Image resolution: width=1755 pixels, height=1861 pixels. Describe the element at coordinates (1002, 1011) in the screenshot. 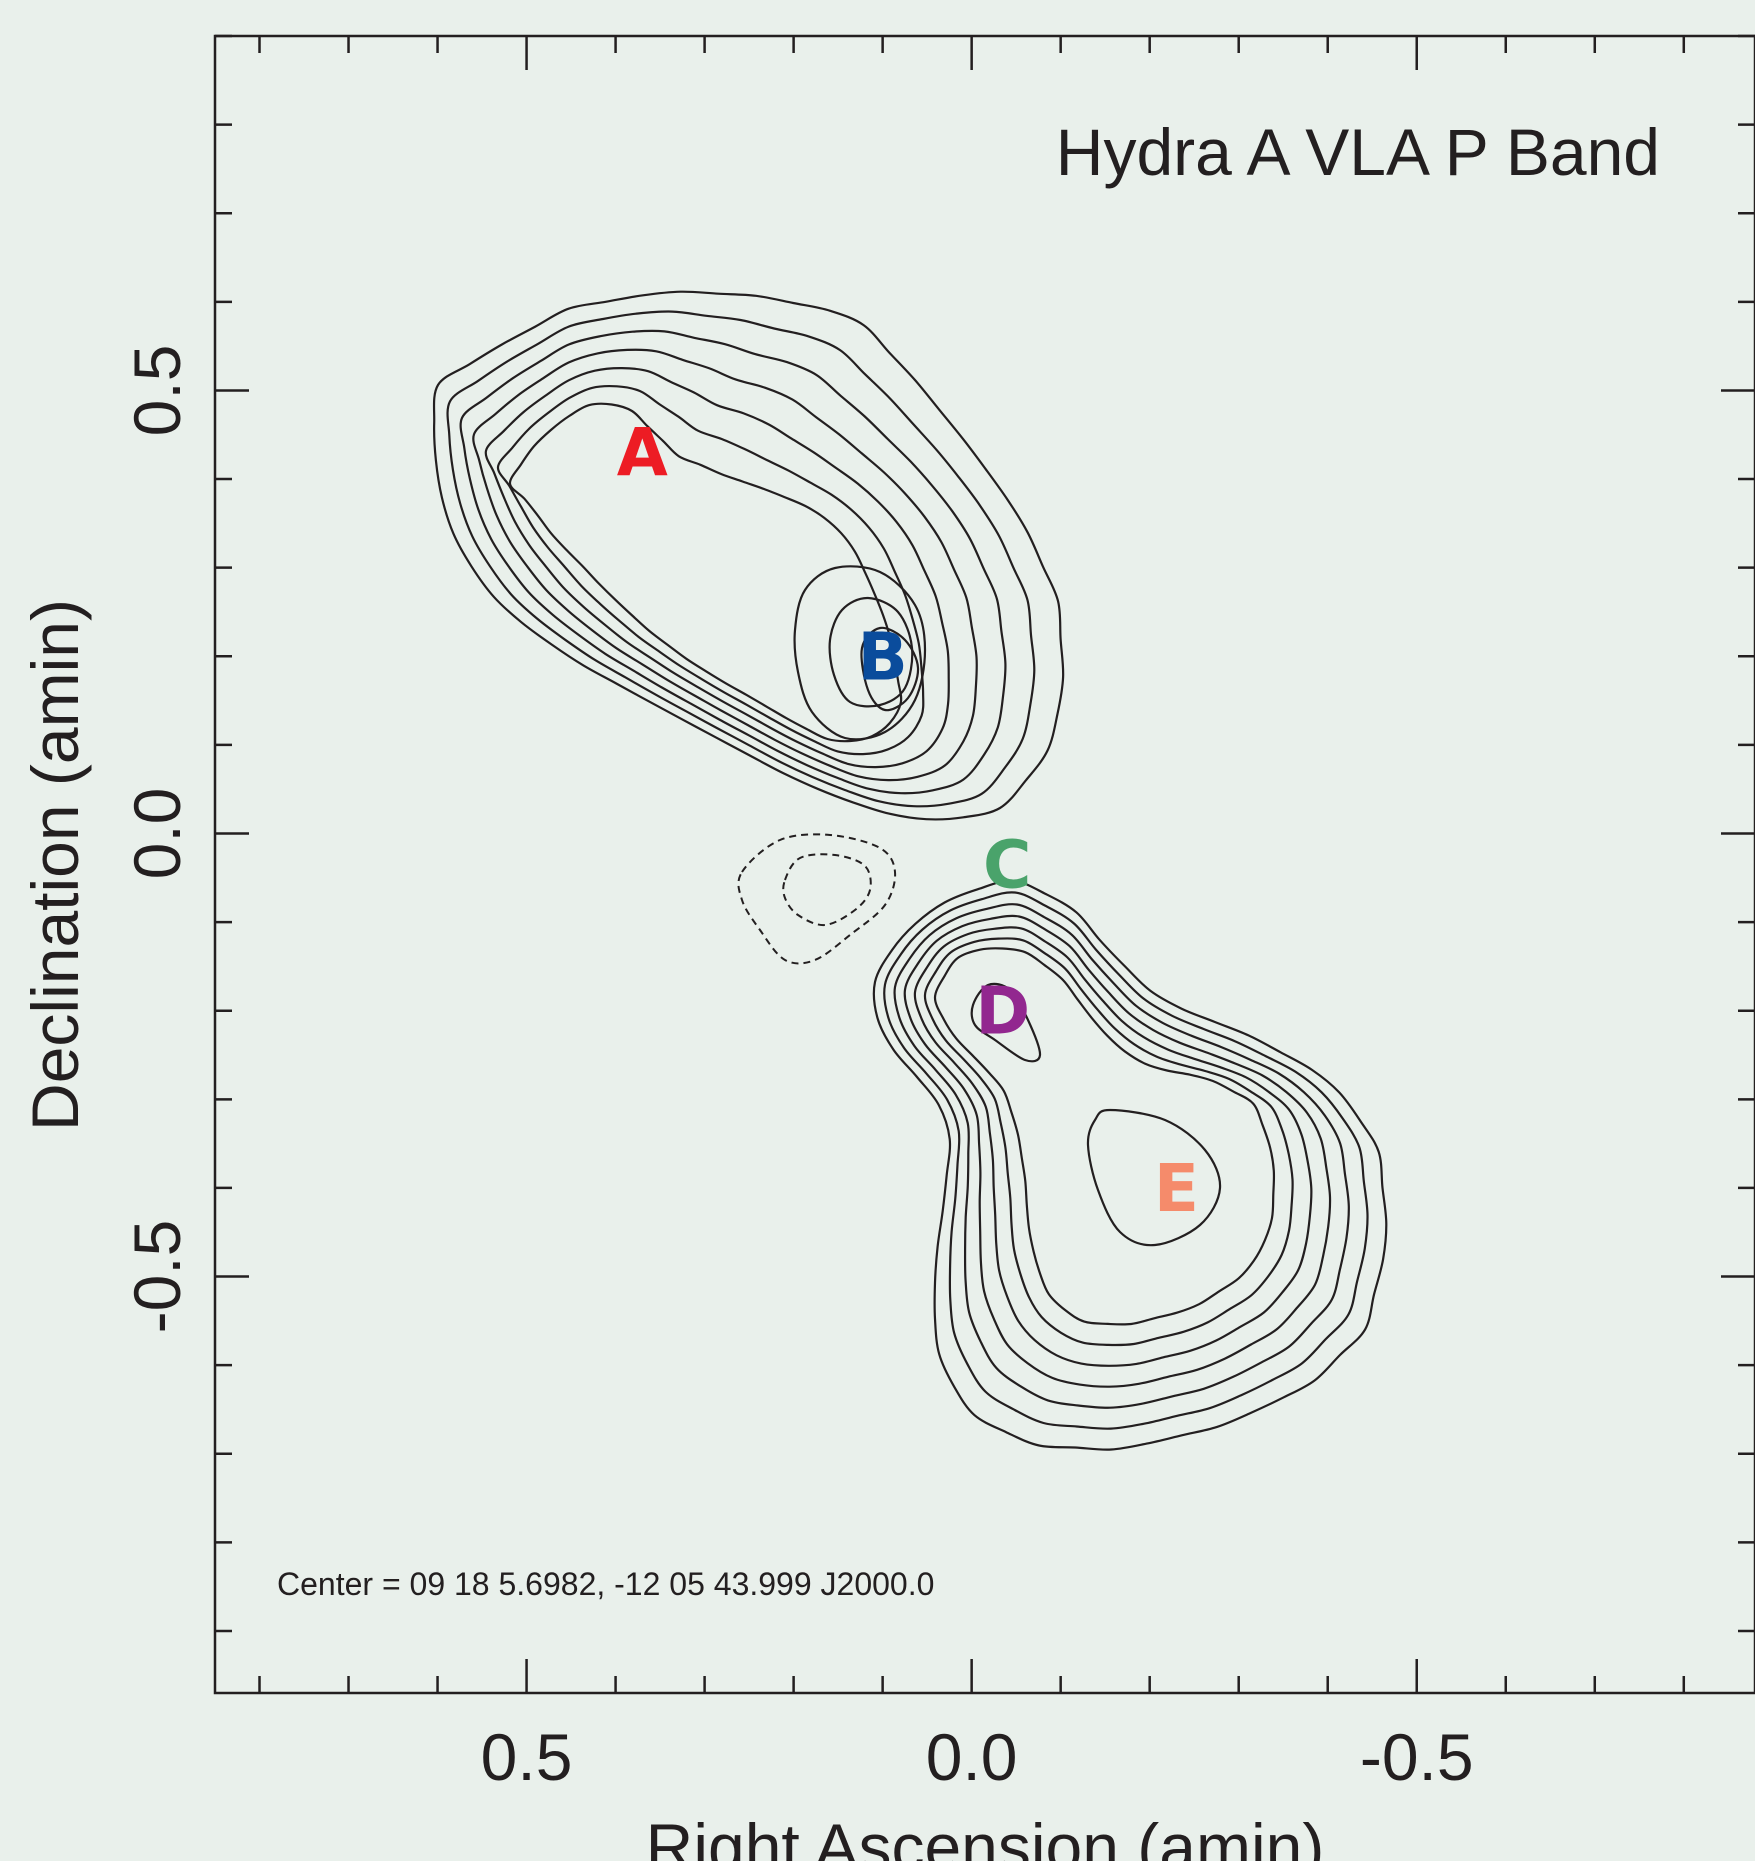

I see `component-label-d: D` at that location.